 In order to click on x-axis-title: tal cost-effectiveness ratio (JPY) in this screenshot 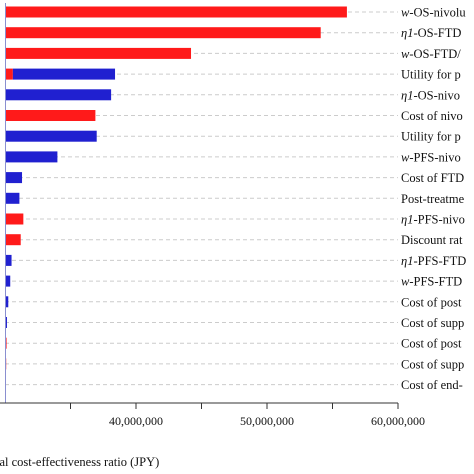, I will do `click(79, 462)`.